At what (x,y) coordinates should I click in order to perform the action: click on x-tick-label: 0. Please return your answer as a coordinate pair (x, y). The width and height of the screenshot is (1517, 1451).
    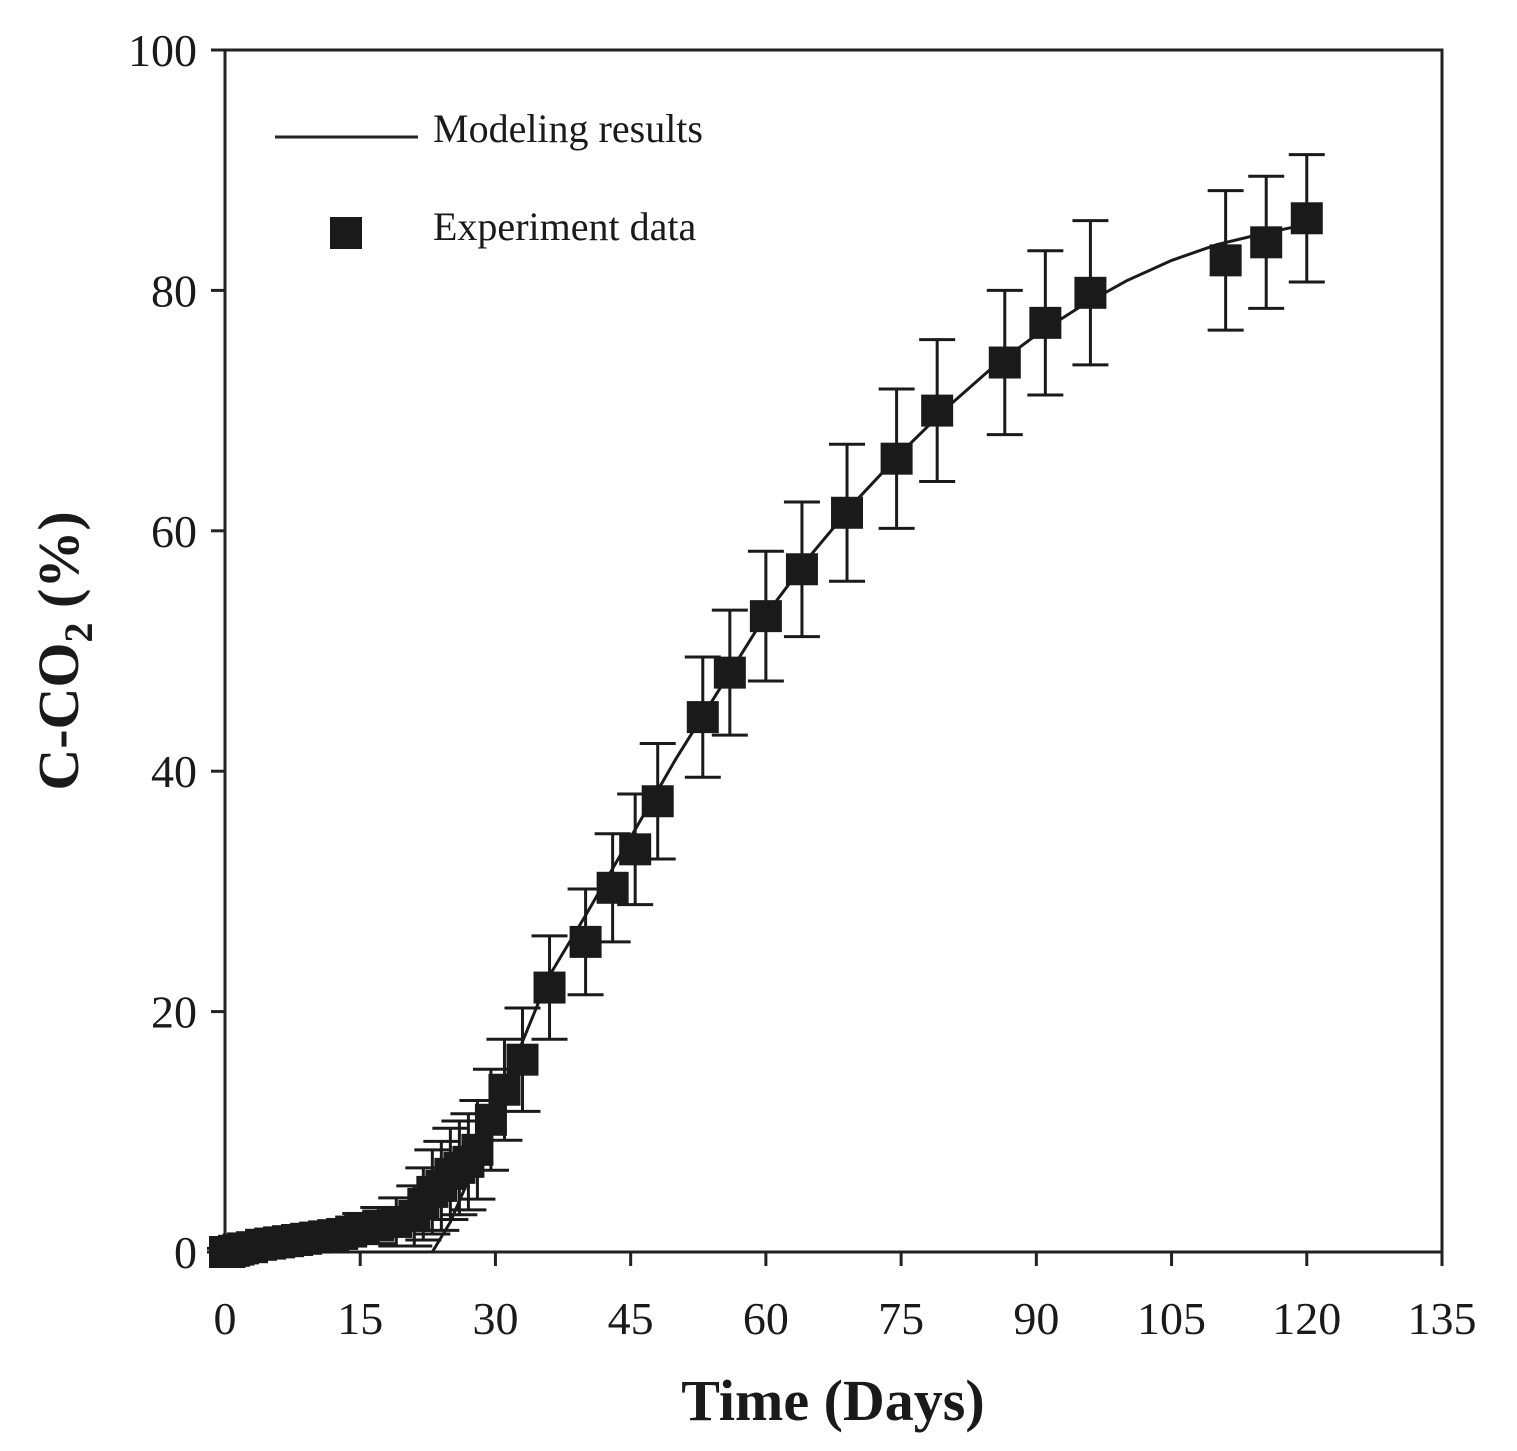
    Looking at the image, I should click on (225, 1318).